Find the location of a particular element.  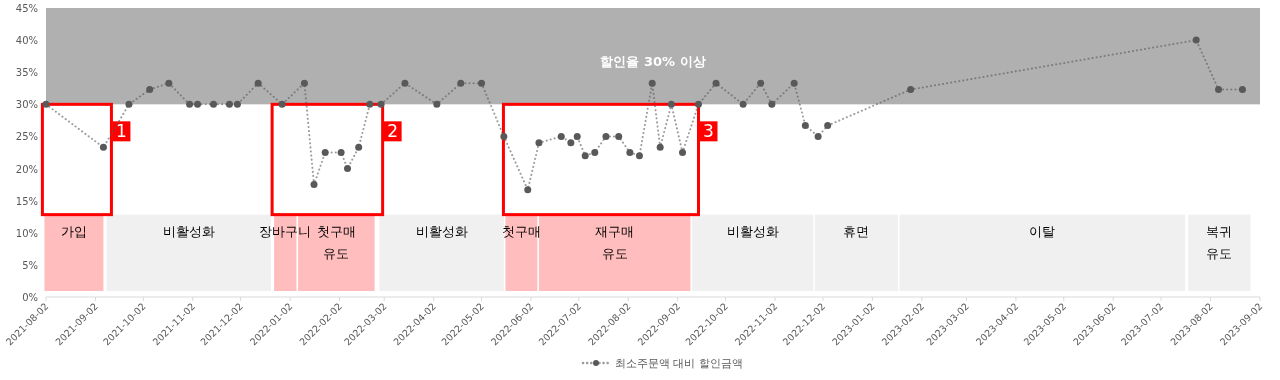

band-label: 휴면 is located at coordinates (856, 231).